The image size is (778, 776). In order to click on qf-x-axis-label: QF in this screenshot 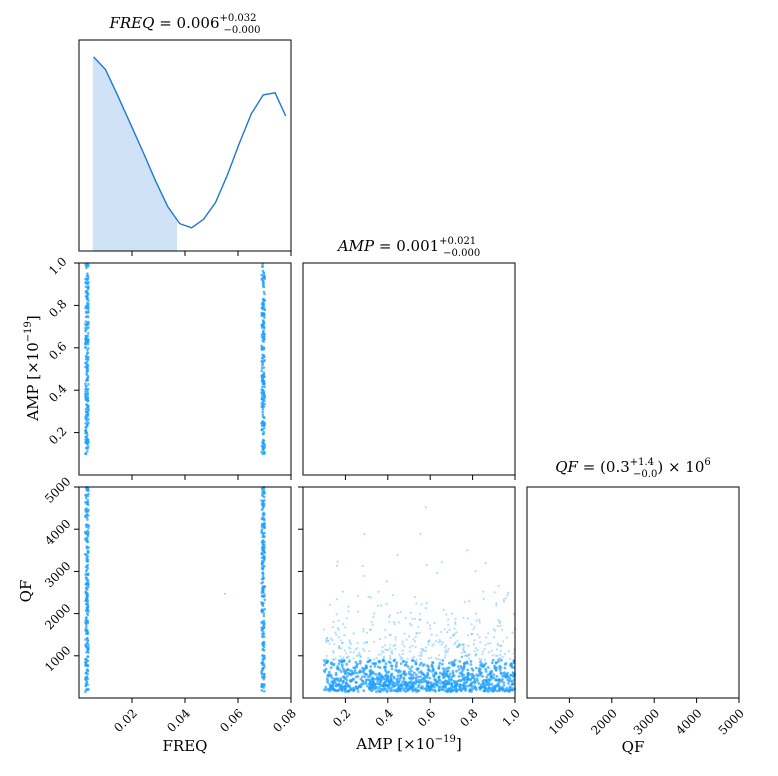, I will do `click(633, 747)`.